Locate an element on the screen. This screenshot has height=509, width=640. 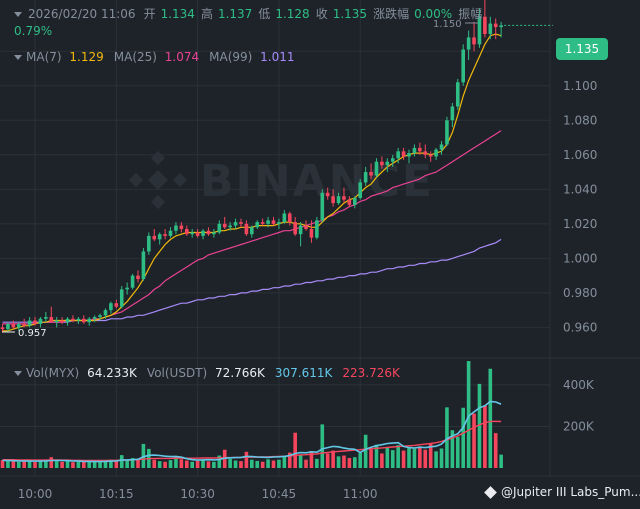
time-axis: 10:00 10:15 10:30 10:45 11:00 is located at coordinates (198, 494).